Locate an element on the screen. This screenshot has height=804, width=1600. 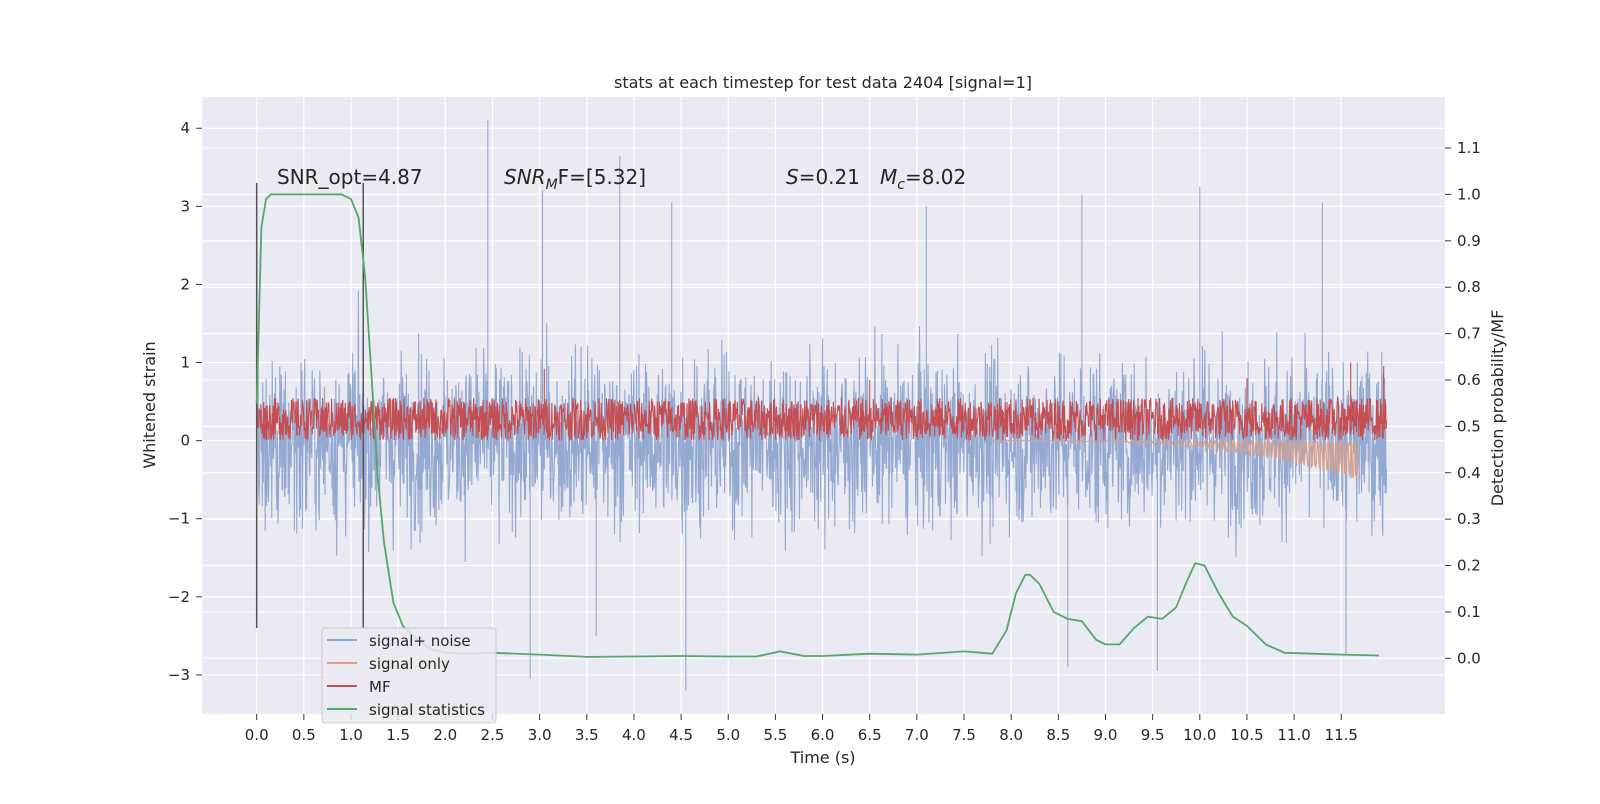
x-tick-label: 9.0 is located at coordinates (1106, 735).